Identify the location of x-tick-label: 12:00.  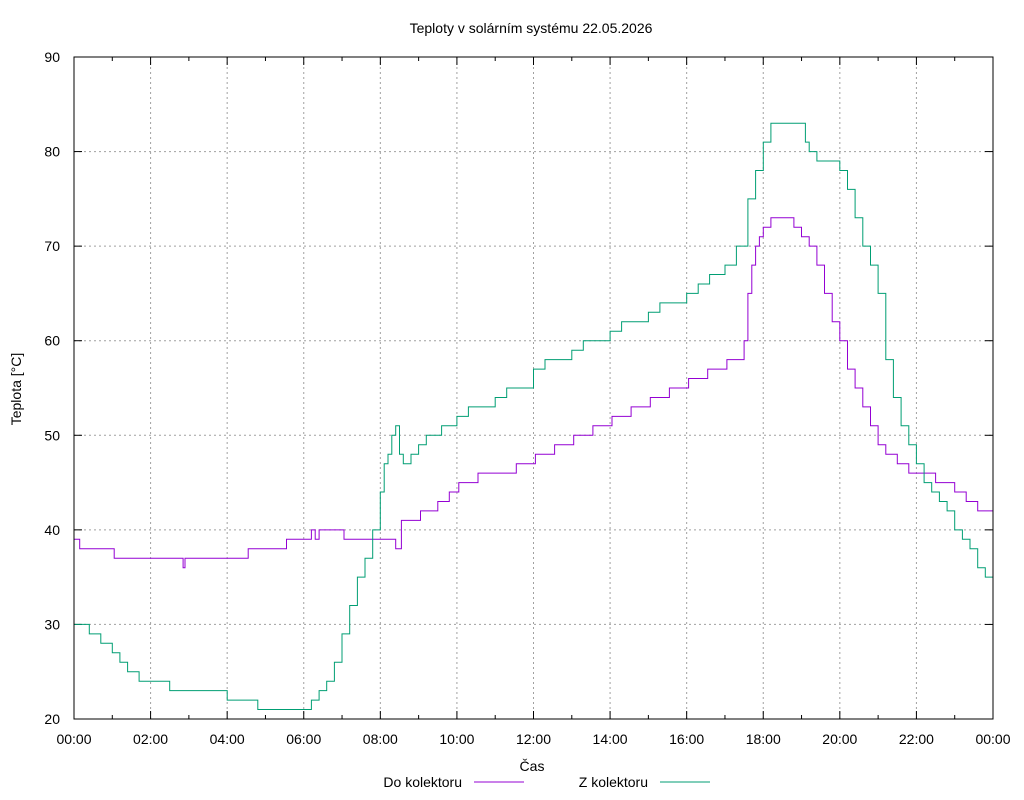
(533, 739).